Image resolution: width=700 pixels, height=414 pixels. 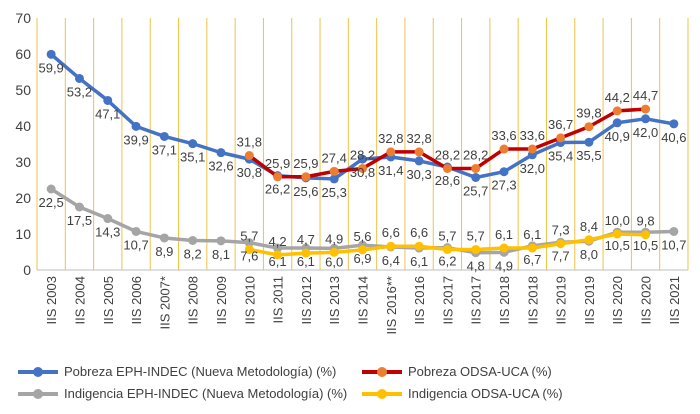 I want to click on data-label-0: 25,7, so click(x=475, y=190).